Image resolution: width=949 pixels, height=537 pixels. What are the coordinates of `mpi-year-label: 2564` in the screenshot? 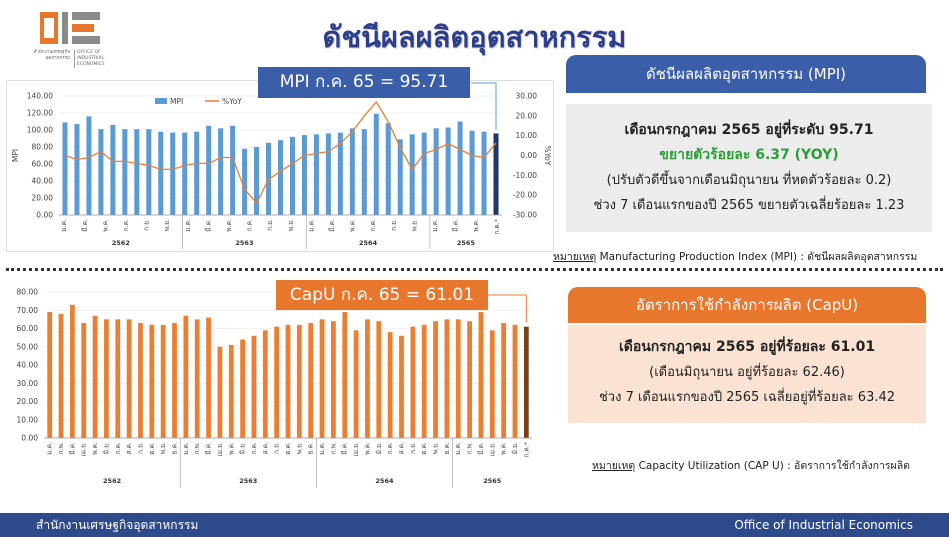 It's located at (368, 243).